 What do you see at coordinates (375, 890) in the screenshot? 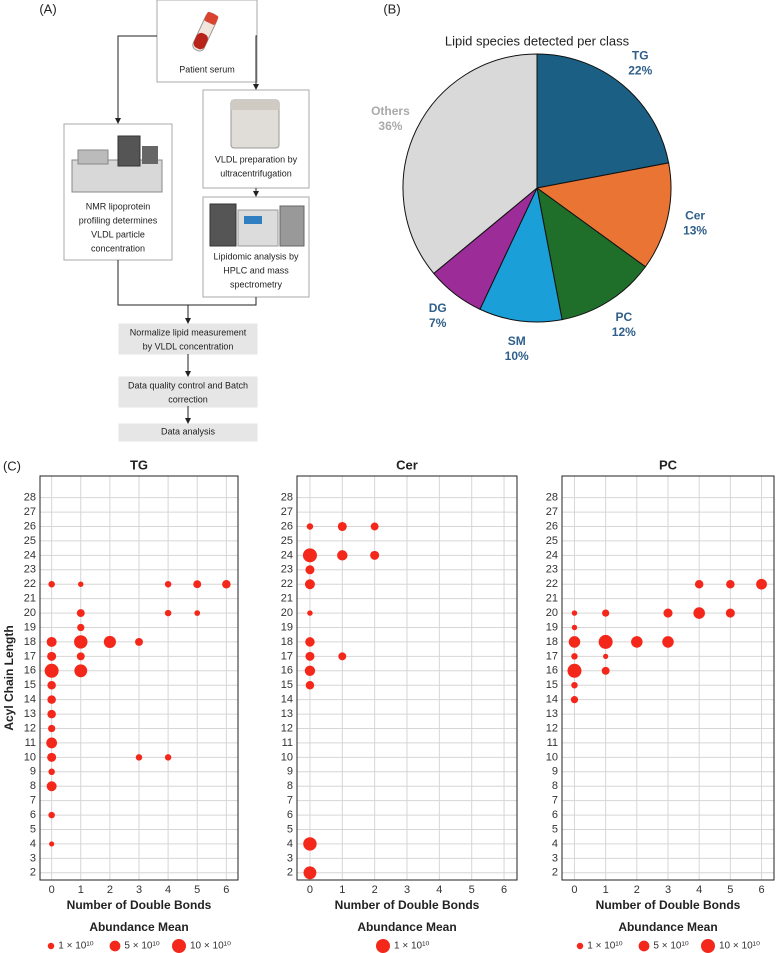
I see `x-tick-label: 2` at bounding box center [375, 890].